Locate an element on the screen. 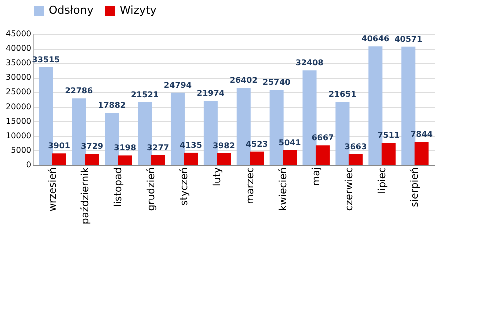  data-label: 33515 is located at coordinates (46, 59).